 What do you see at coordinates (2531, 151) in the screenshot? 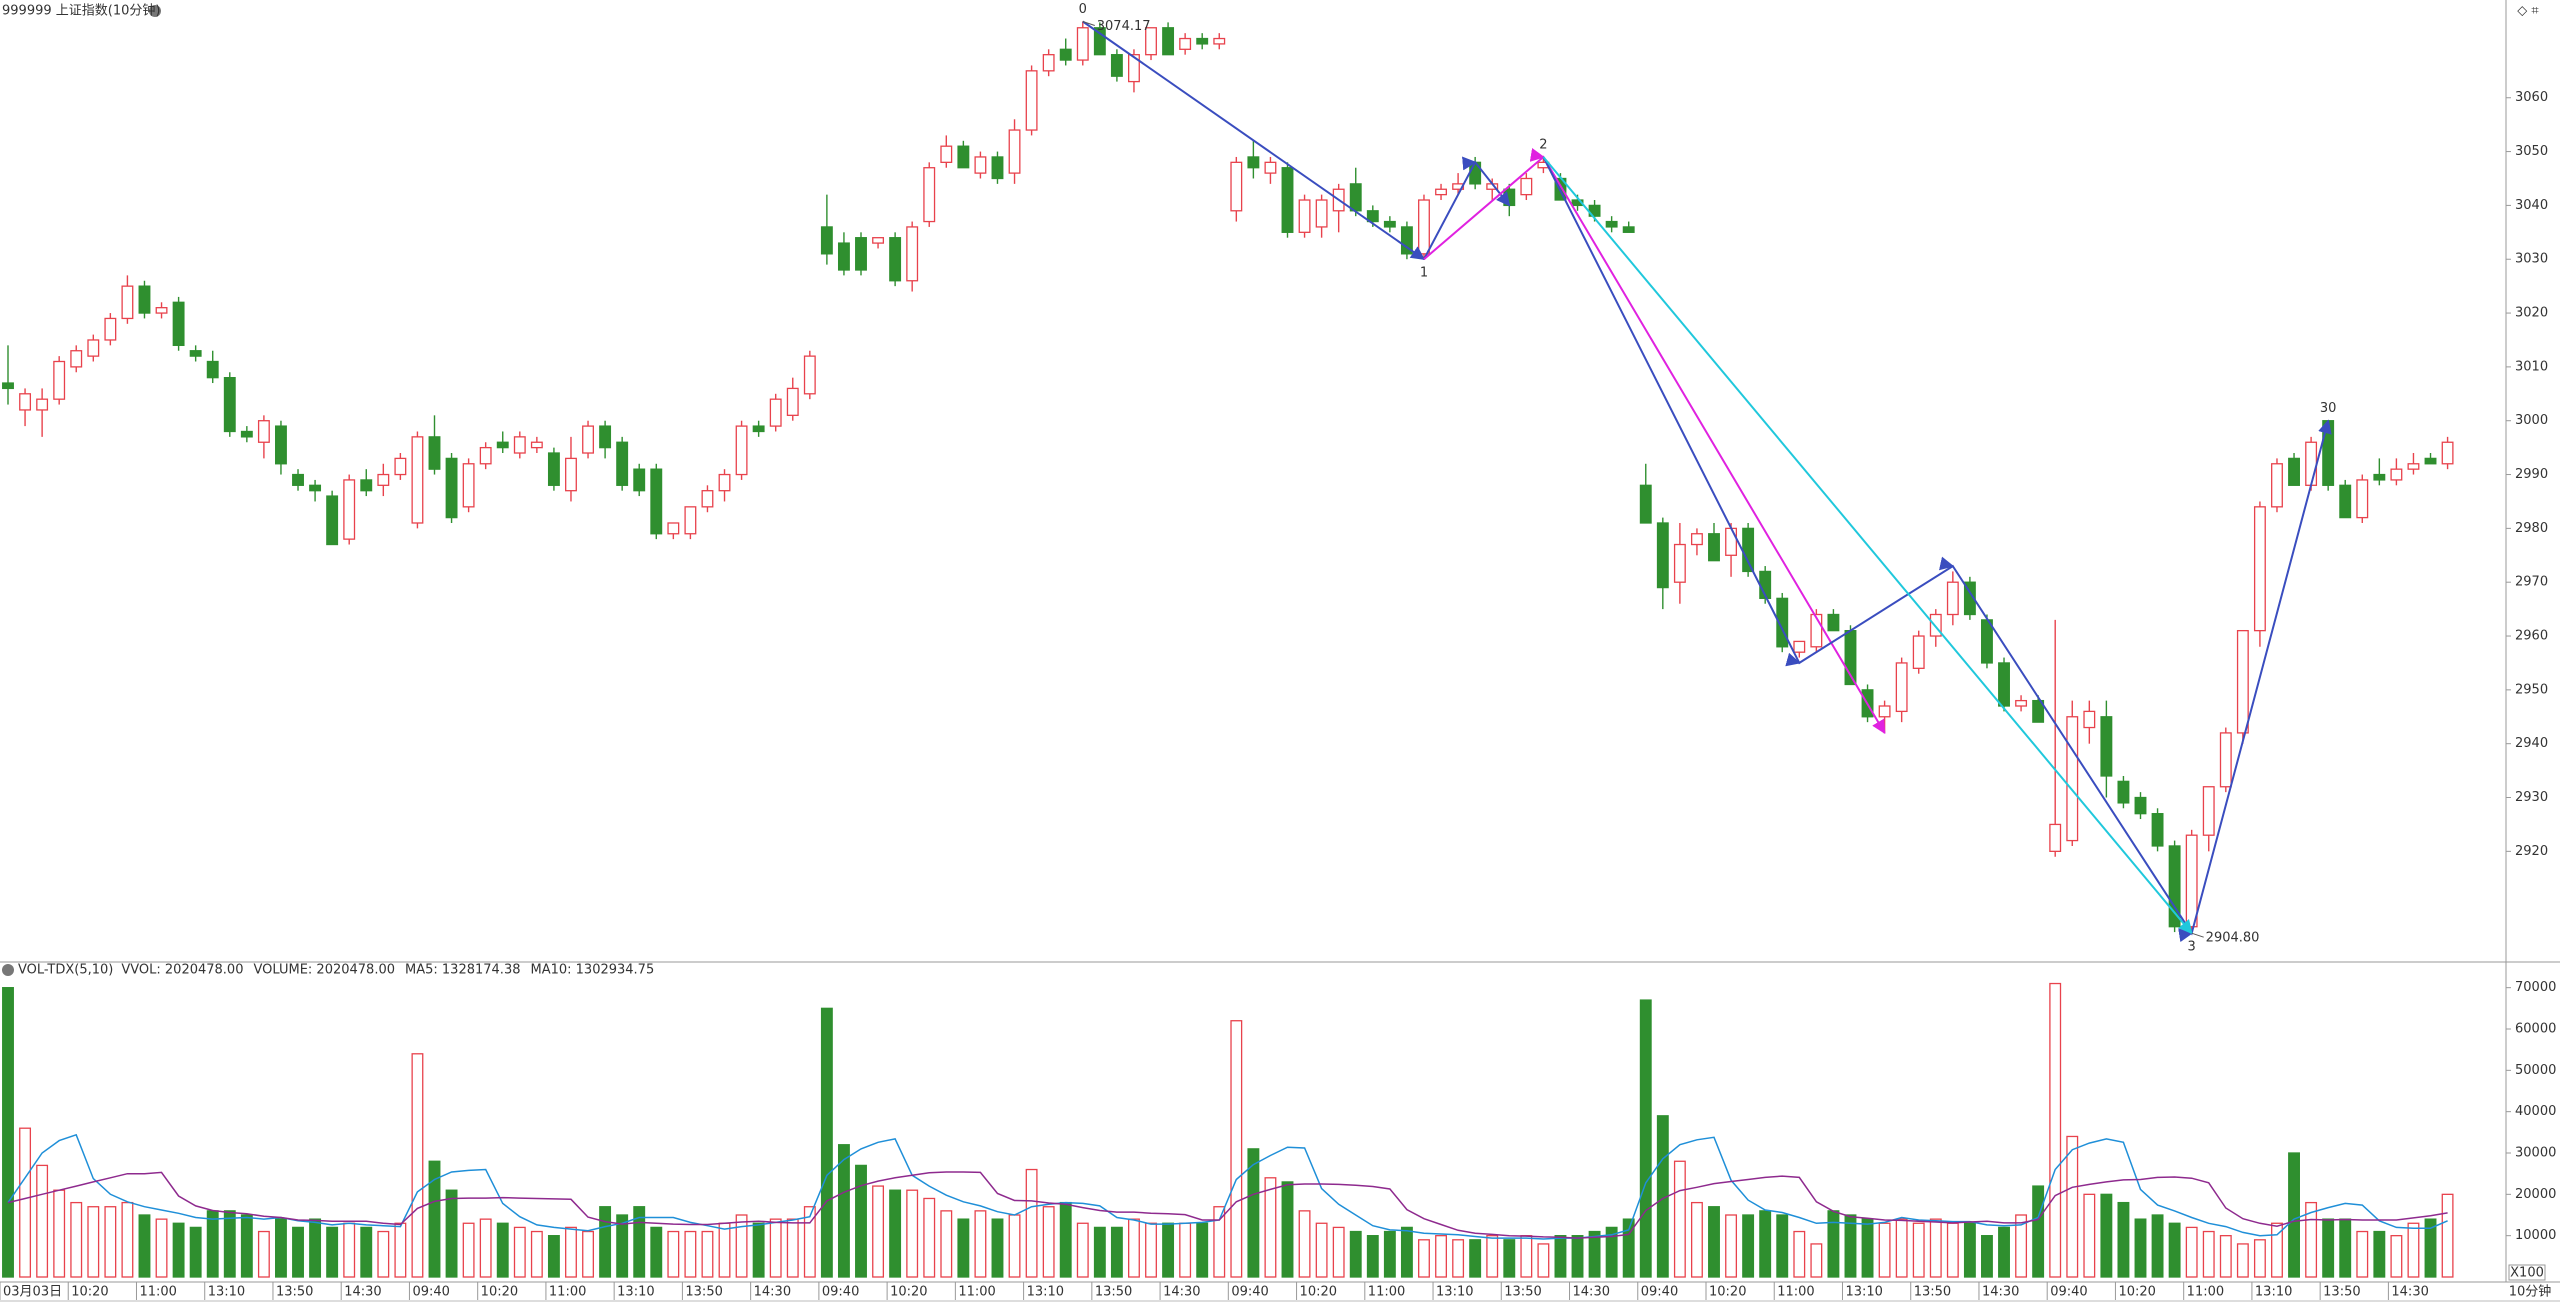
I see `y-tick-label: 3050` at bounding box center [2531, 151].